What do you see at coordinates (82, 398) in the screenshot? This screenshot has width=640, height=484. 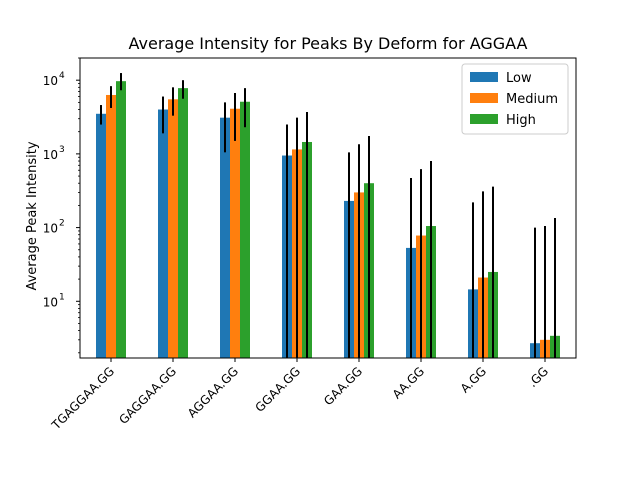 I see `x-tick-label-0: TGAGGAA.GG` at bounding box center [82, 398].